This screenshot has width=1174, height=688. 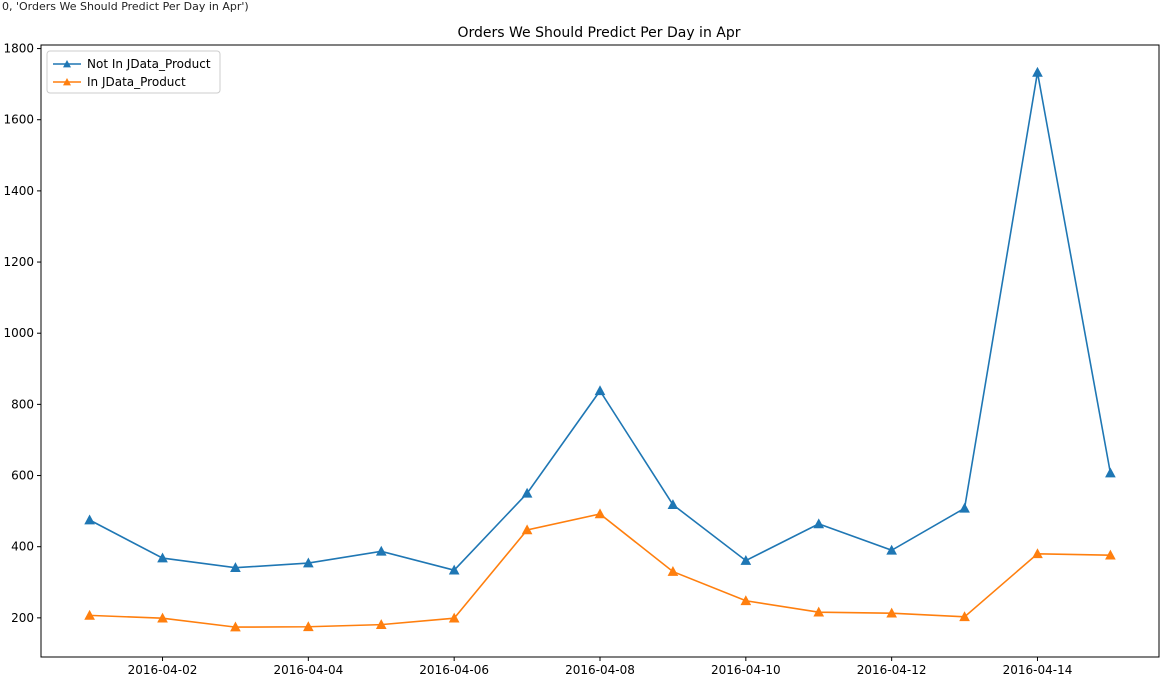 What do you see at coordinates (163, 670) in the screenshot?
I see `x-tick-label: 2016-04-02` at bounding box center [163, 670].